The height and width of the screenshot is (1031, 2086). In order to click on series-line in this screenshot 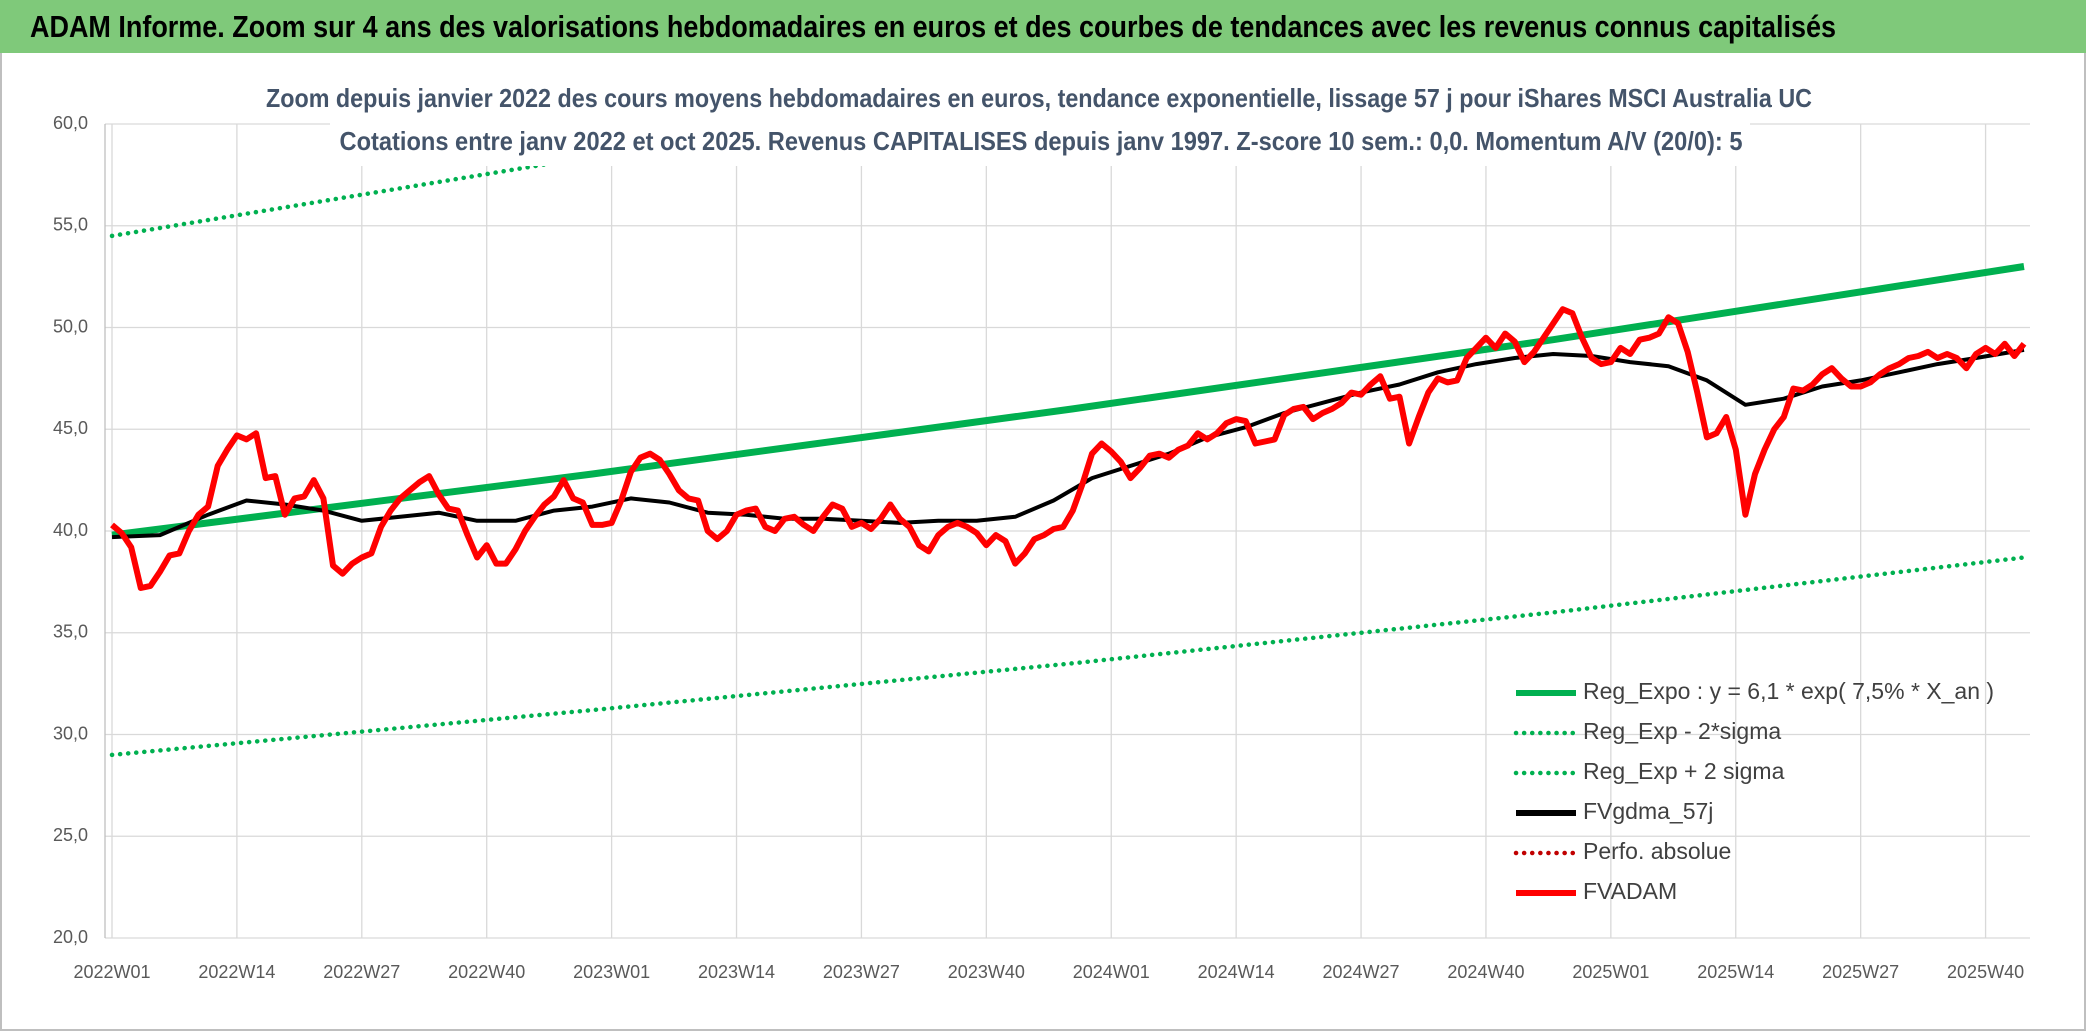, I will do `click(444, 181)`.